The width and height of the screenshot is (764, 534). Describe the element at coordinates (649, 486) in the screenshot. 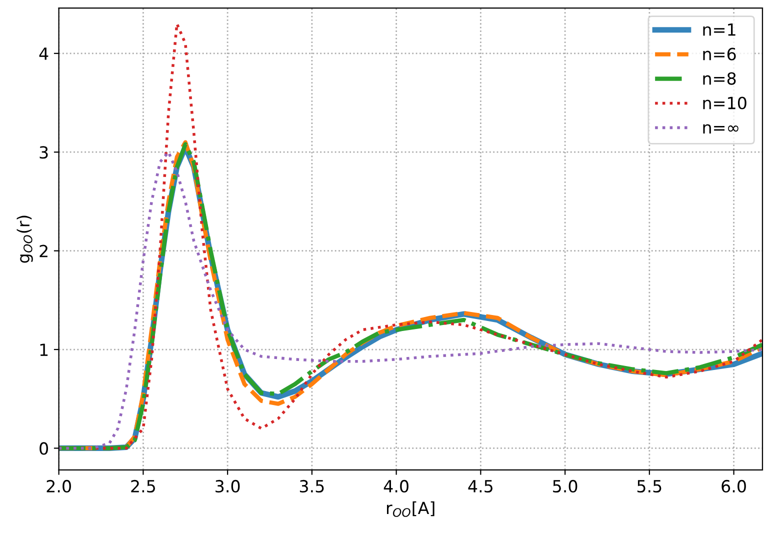

I see `x-tick-label: 5.5` at that location.